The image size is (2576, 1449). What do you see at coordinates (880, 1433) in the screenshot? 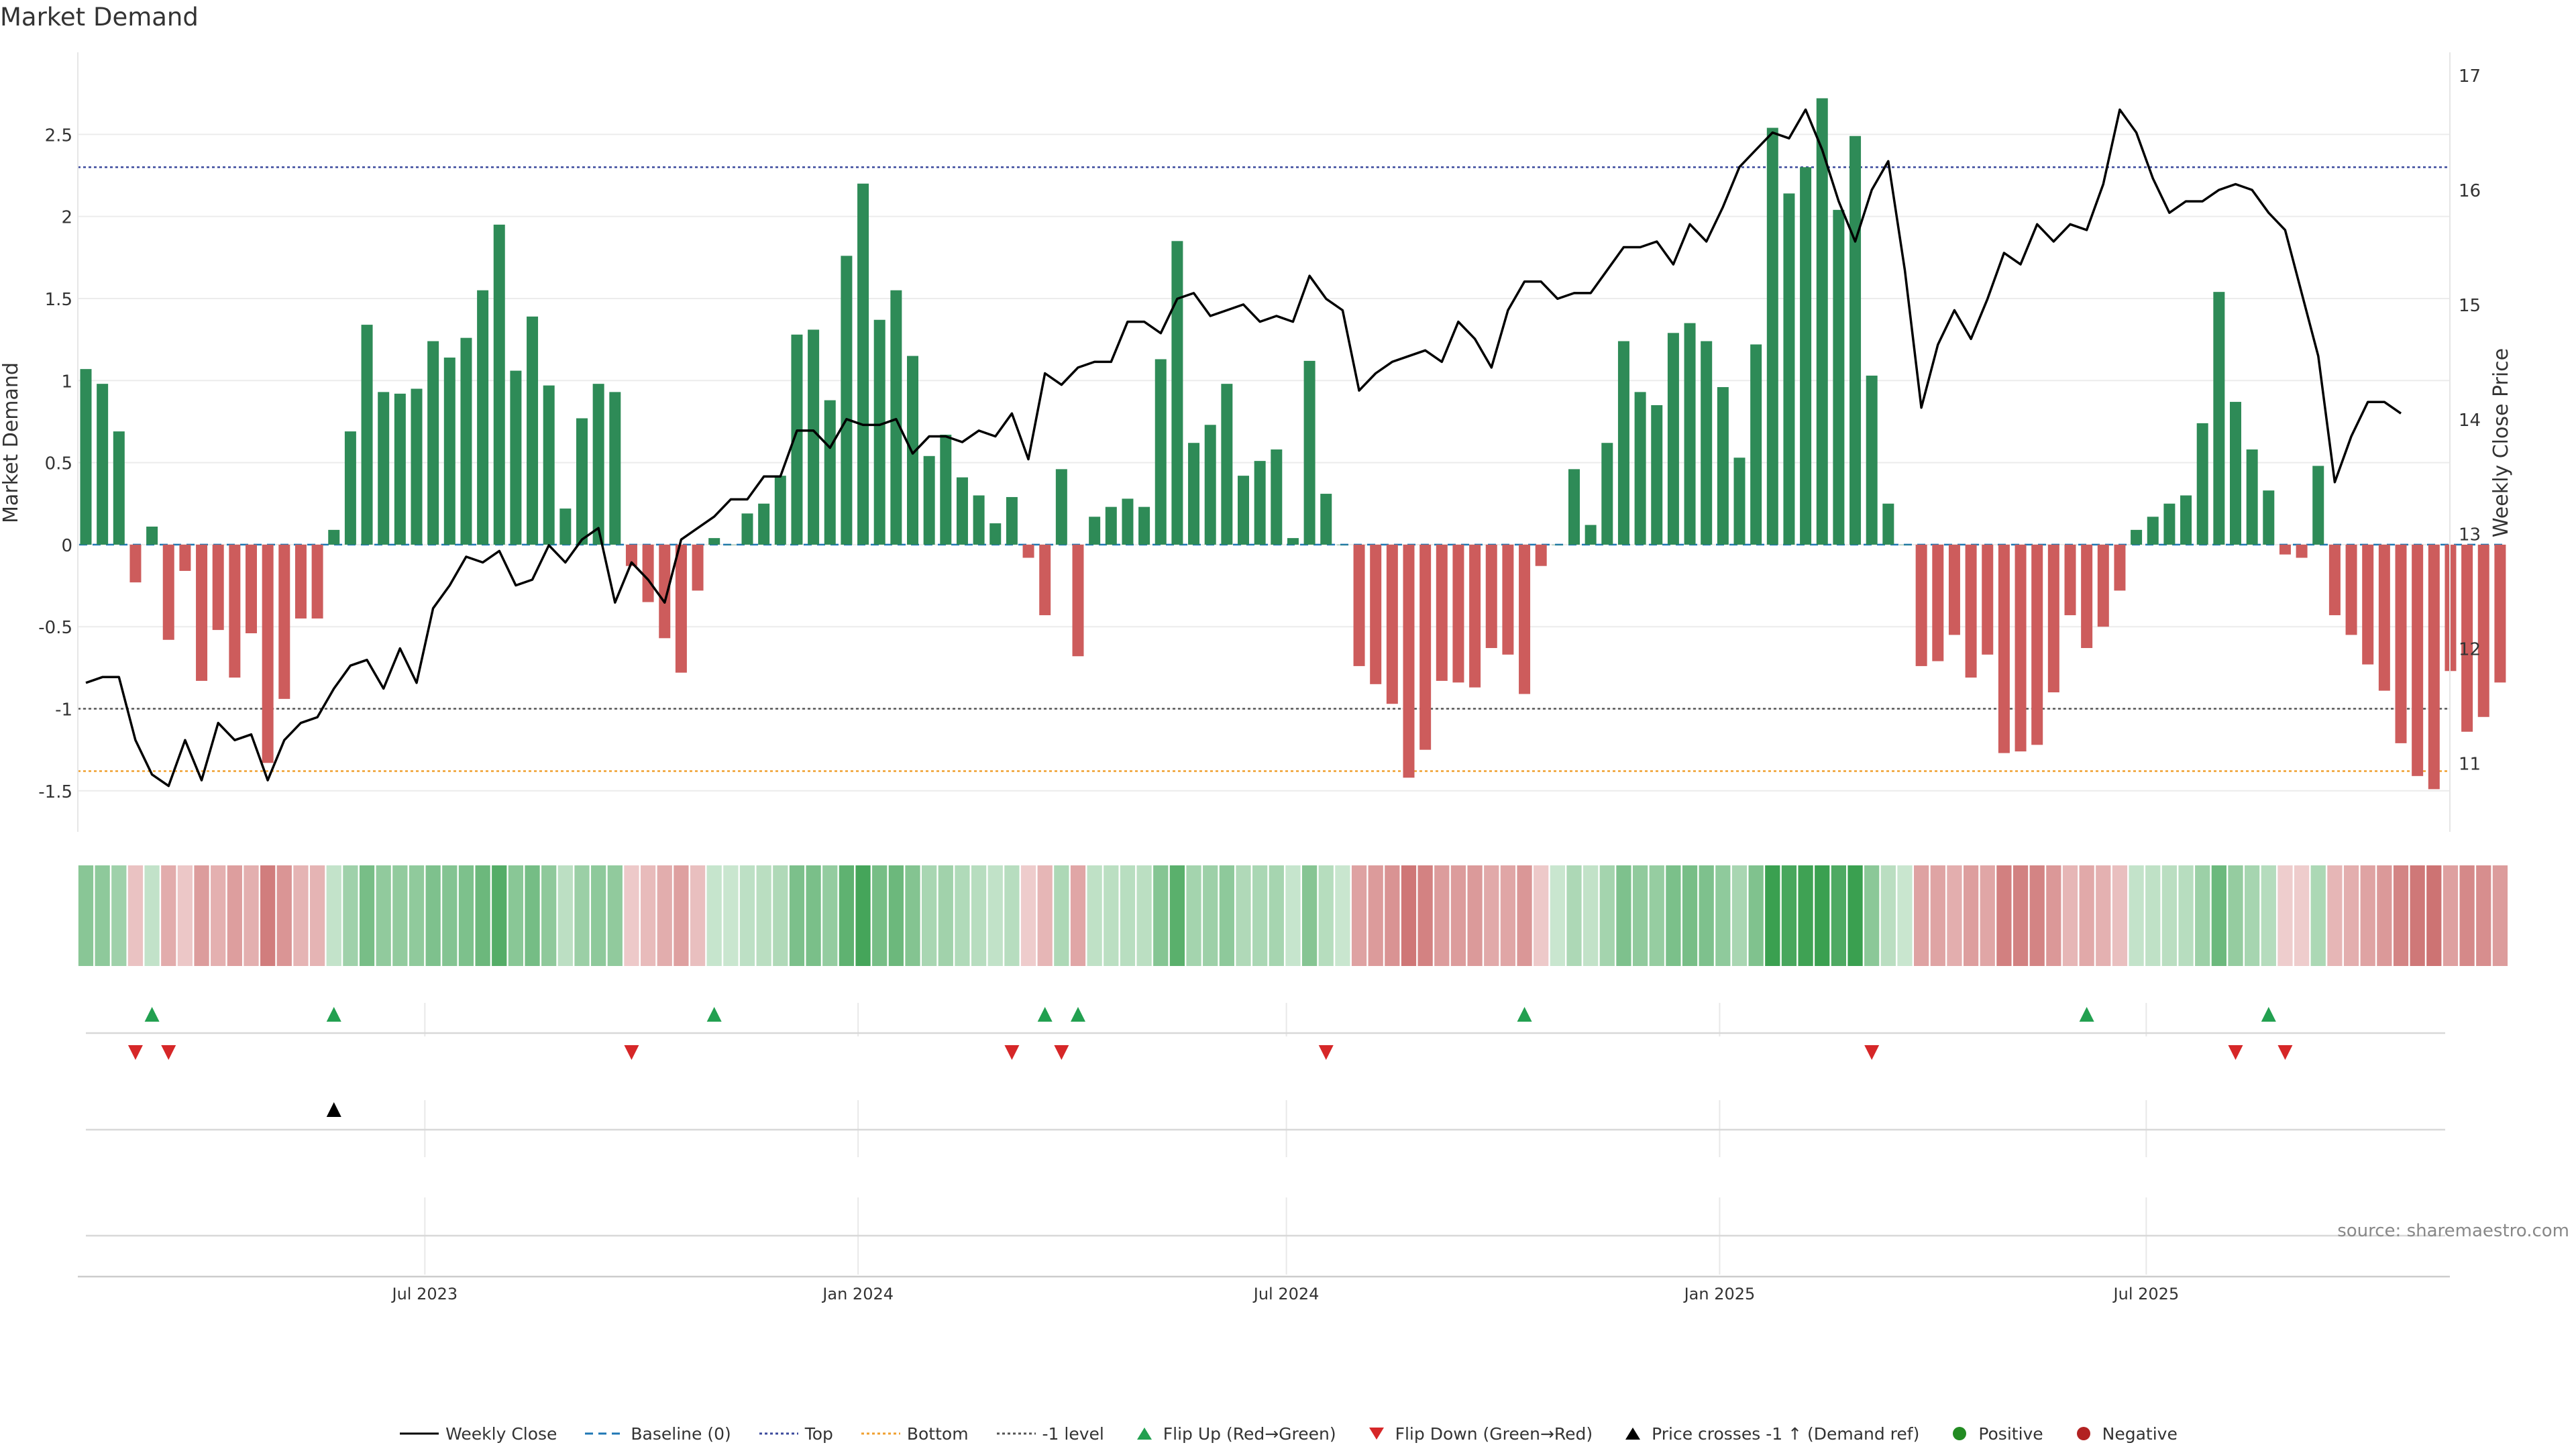
I see `dotted-line-swatch-icon` at bounding box center [880, 1433].